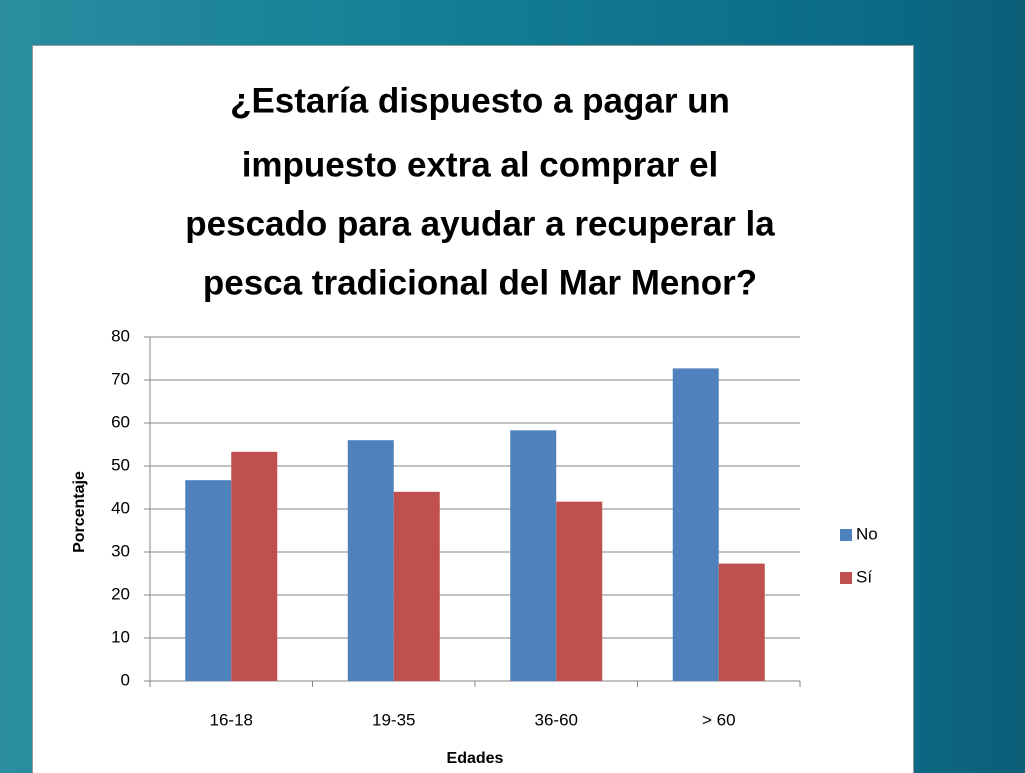 The width and height of the screenshot is (1025, 773). What do you see at coordinates (393, 719) in the screenshot?
I see `x-tick-label: 19-35` at bounding box center [393, 719].